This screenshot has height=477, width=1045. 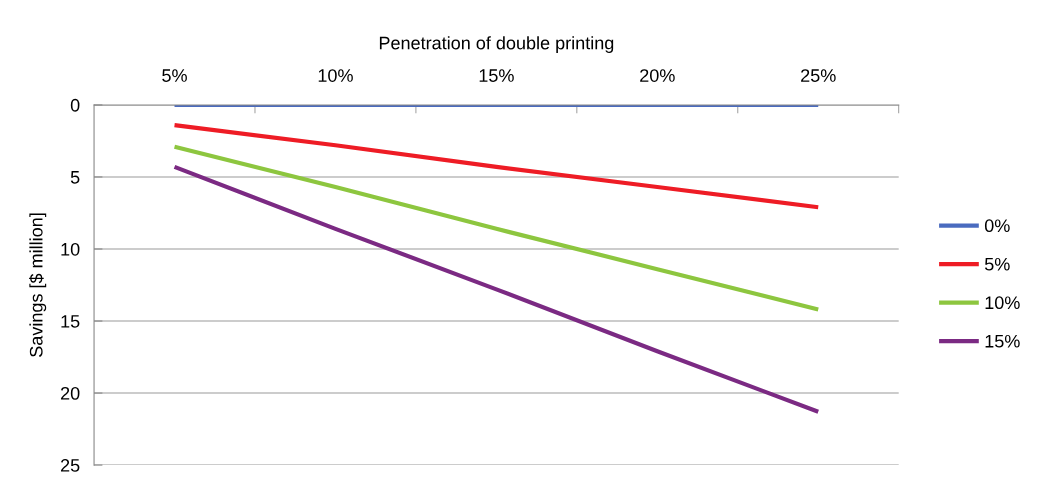 What do you see at coordinates (997, 226) in the screenshot?
I see `legend-label: 0%` at bounding box center [997, 226].